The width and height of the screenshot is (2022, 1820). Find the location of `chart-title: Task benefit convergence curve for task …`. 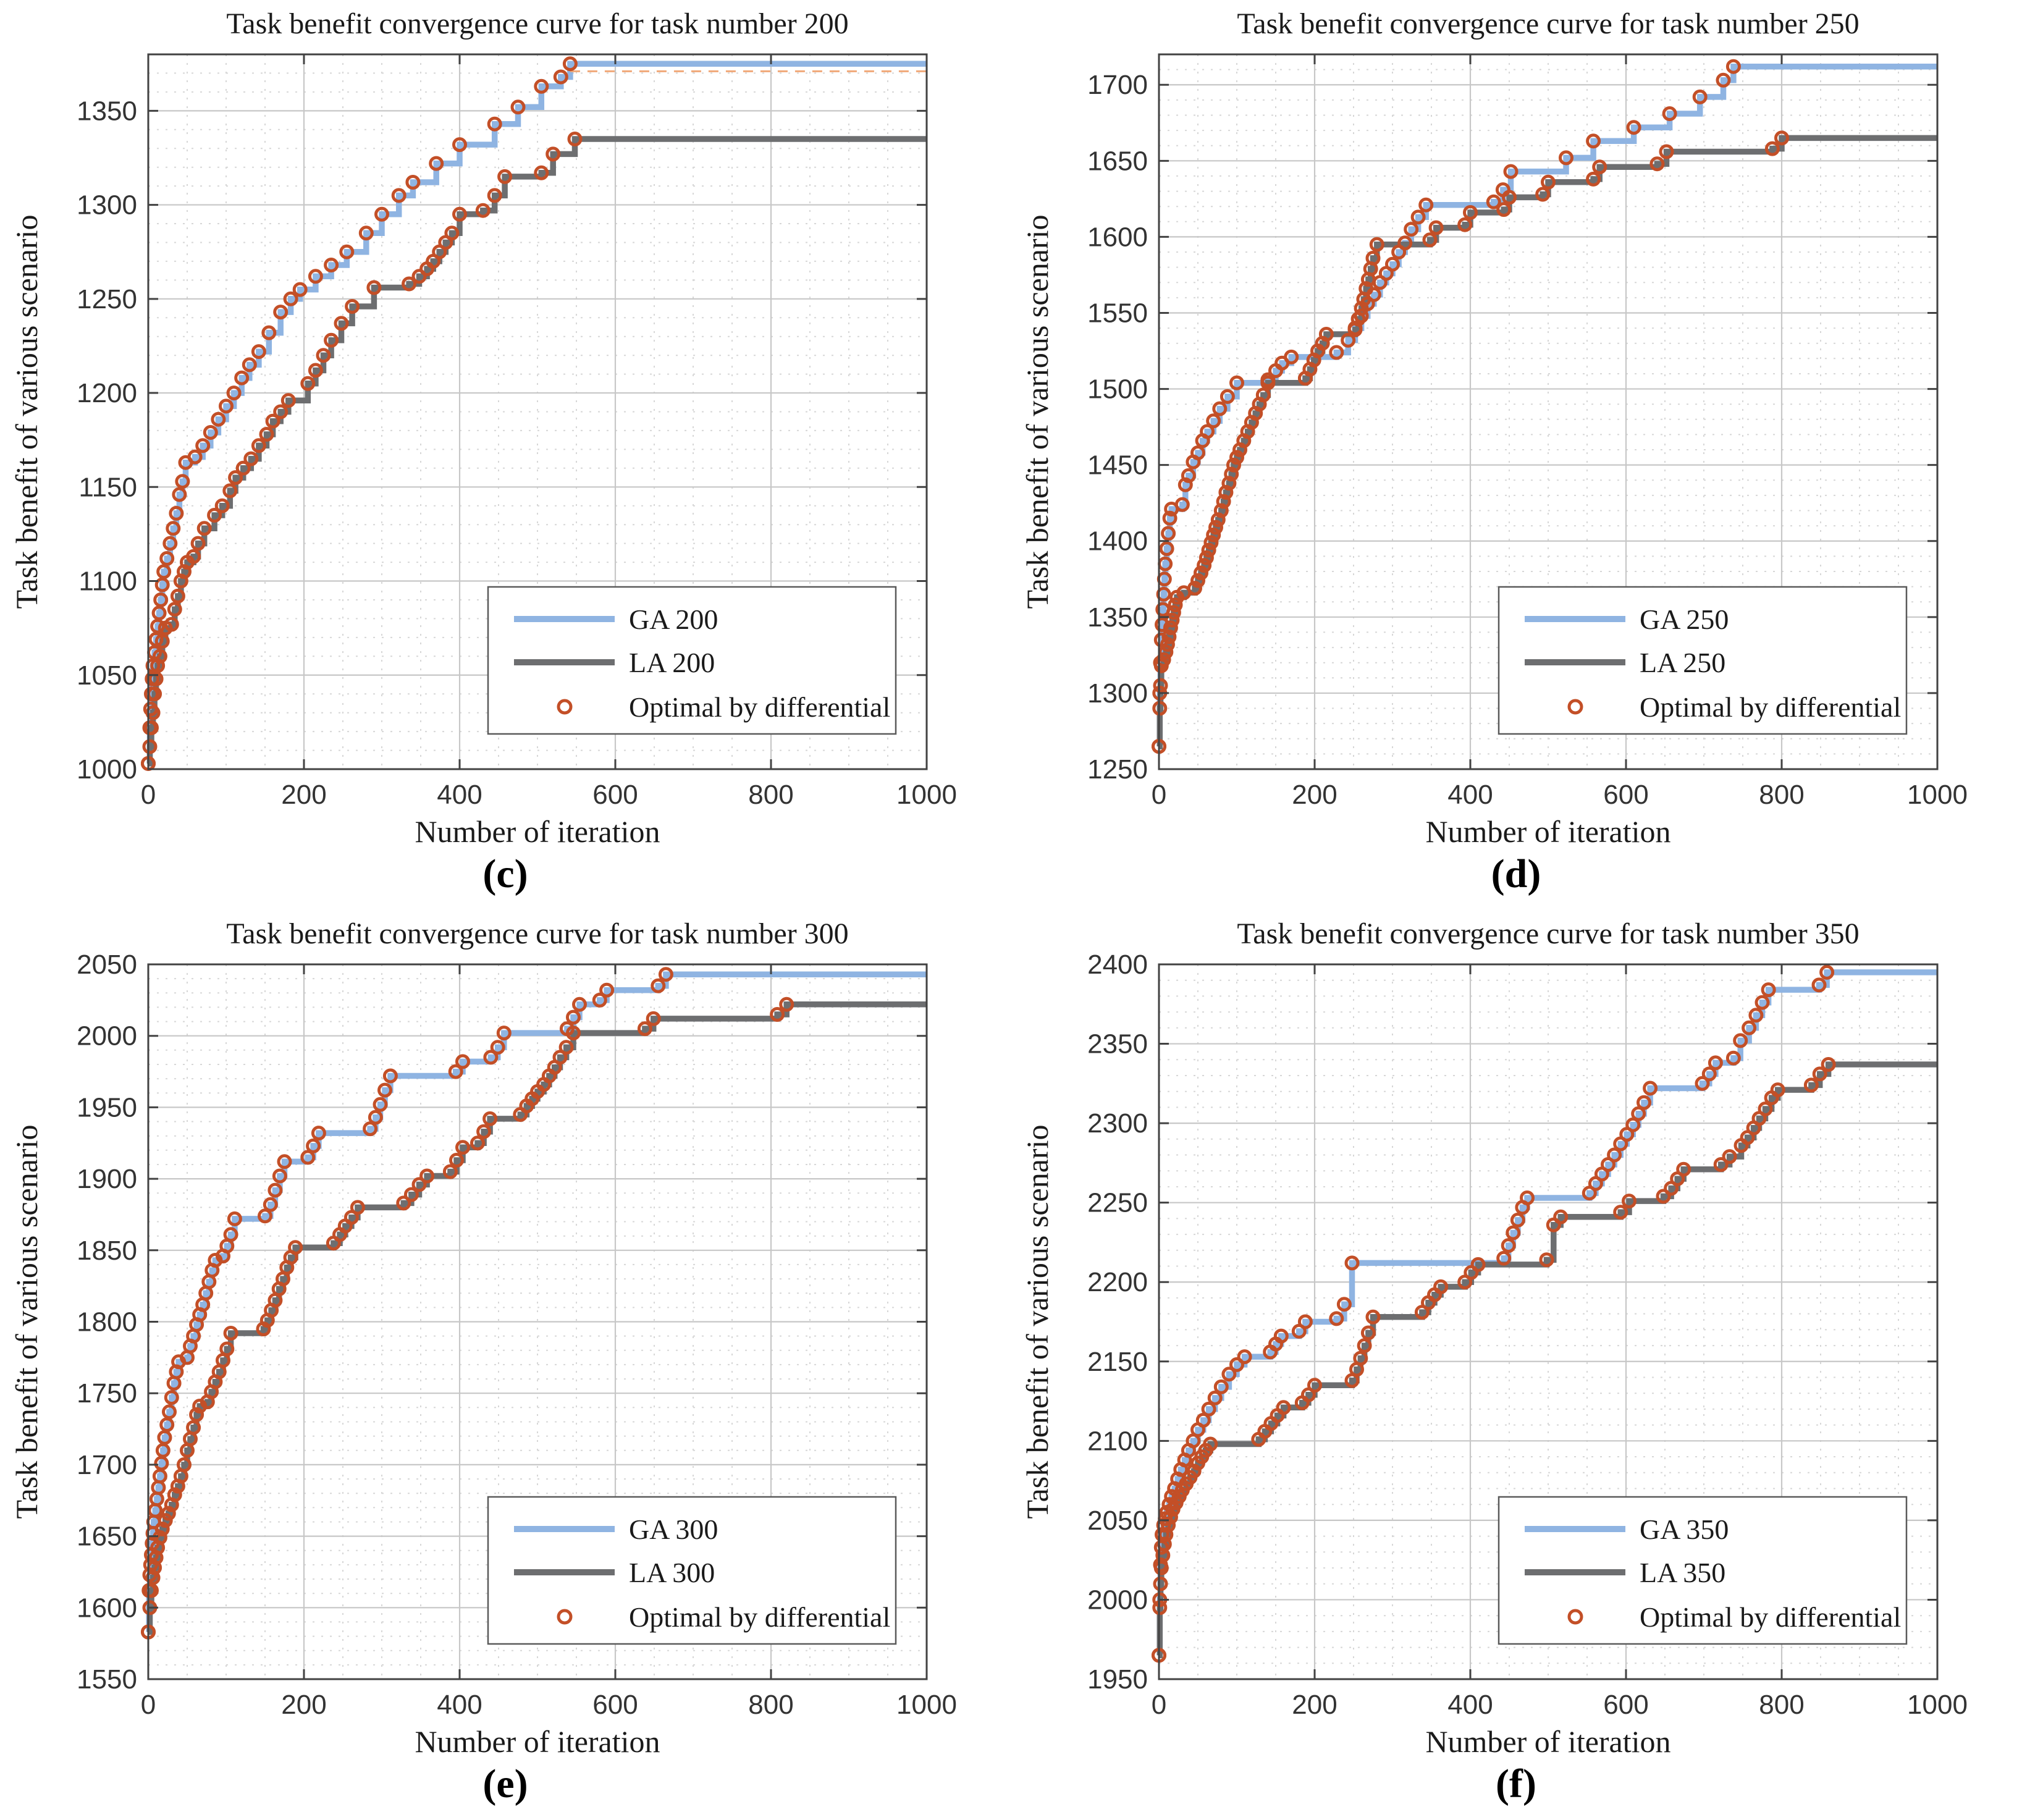

chart-title: Task benefit convergence curve for task … is located at coordinates (537, 933).